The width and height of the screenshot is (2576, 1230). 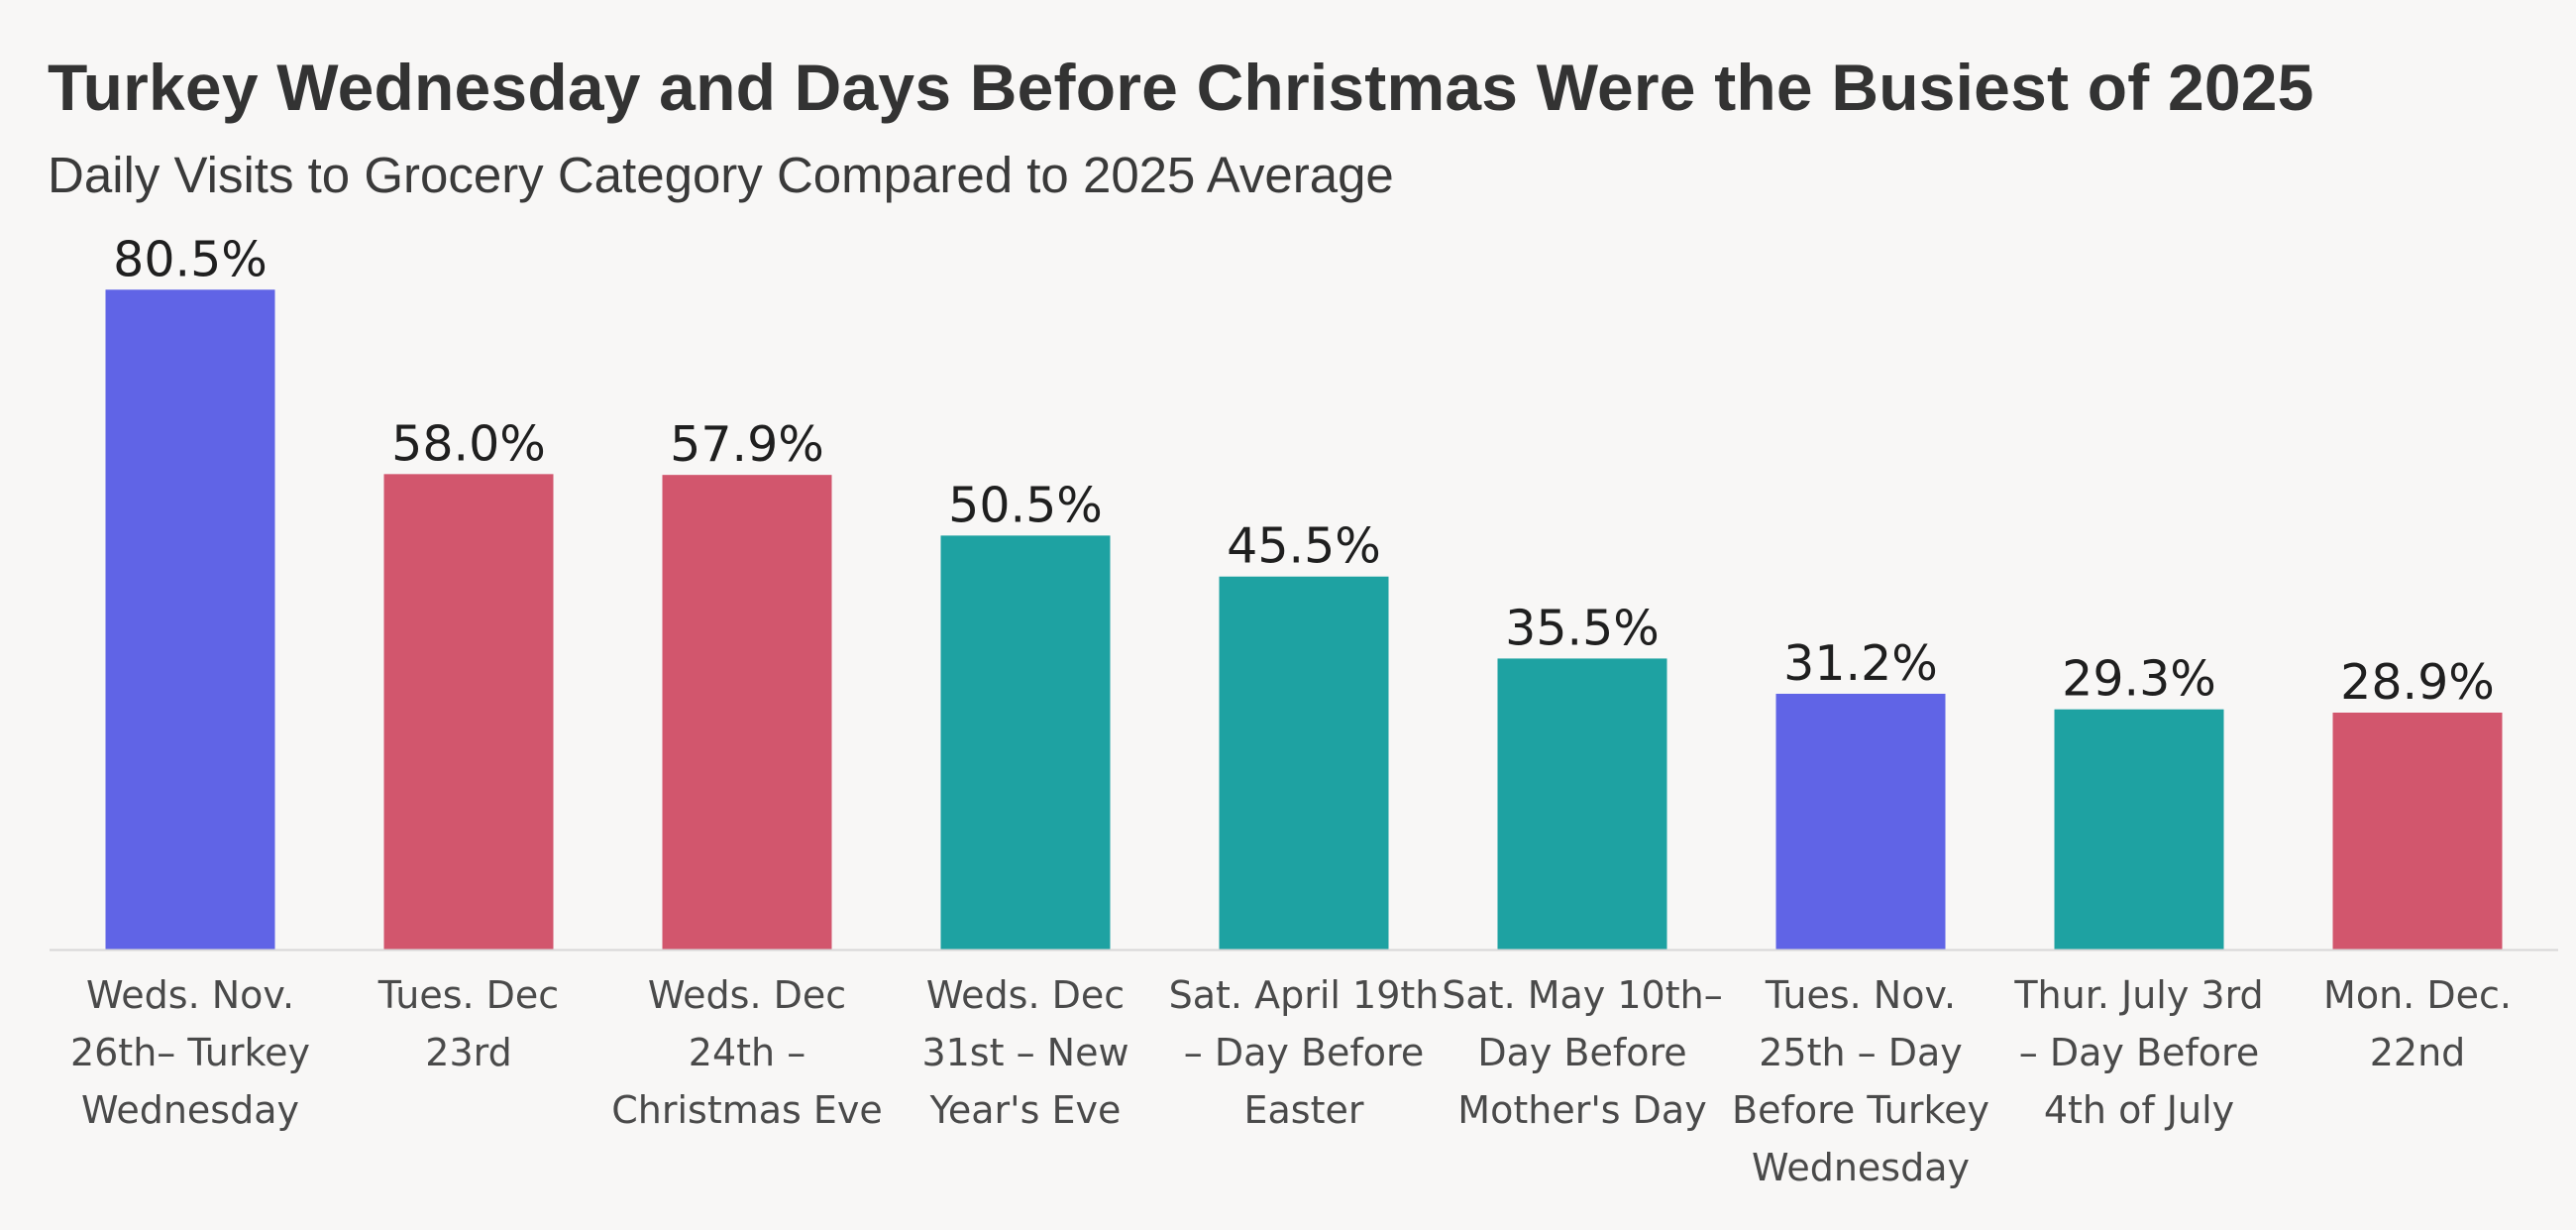 I want to click on x-tick-label-8: Thur. July 3rd – Day Before 4th of July, so click(x=2138, y=1052).